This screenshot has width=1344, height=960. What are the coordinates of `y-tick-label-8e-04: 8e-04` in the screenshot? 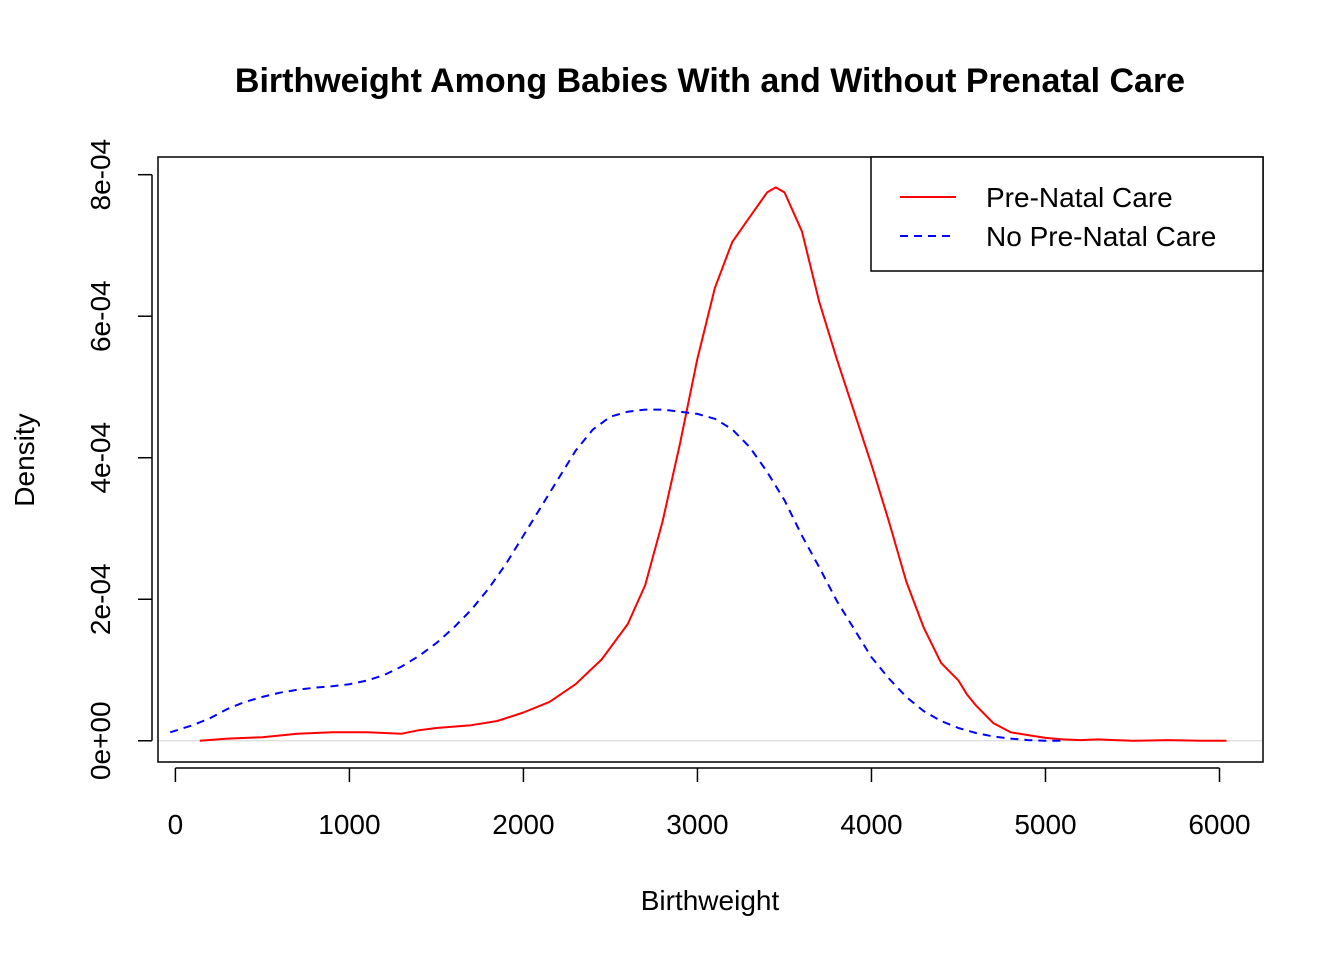 It's located at (100, 175).